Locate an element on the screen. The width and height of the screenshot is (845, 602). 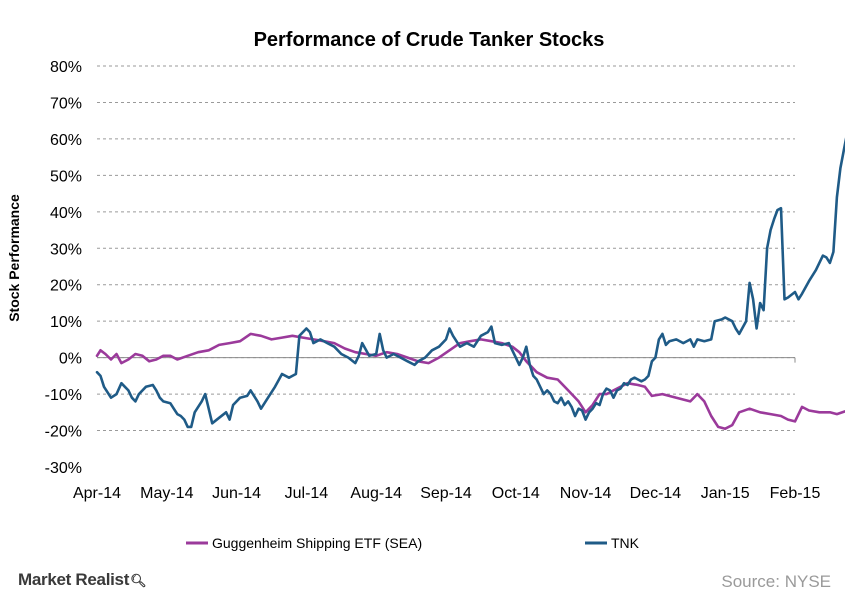
legend: Guggenheim Shipping ETF (SEA) TNK is located at coordinates (413, 543).